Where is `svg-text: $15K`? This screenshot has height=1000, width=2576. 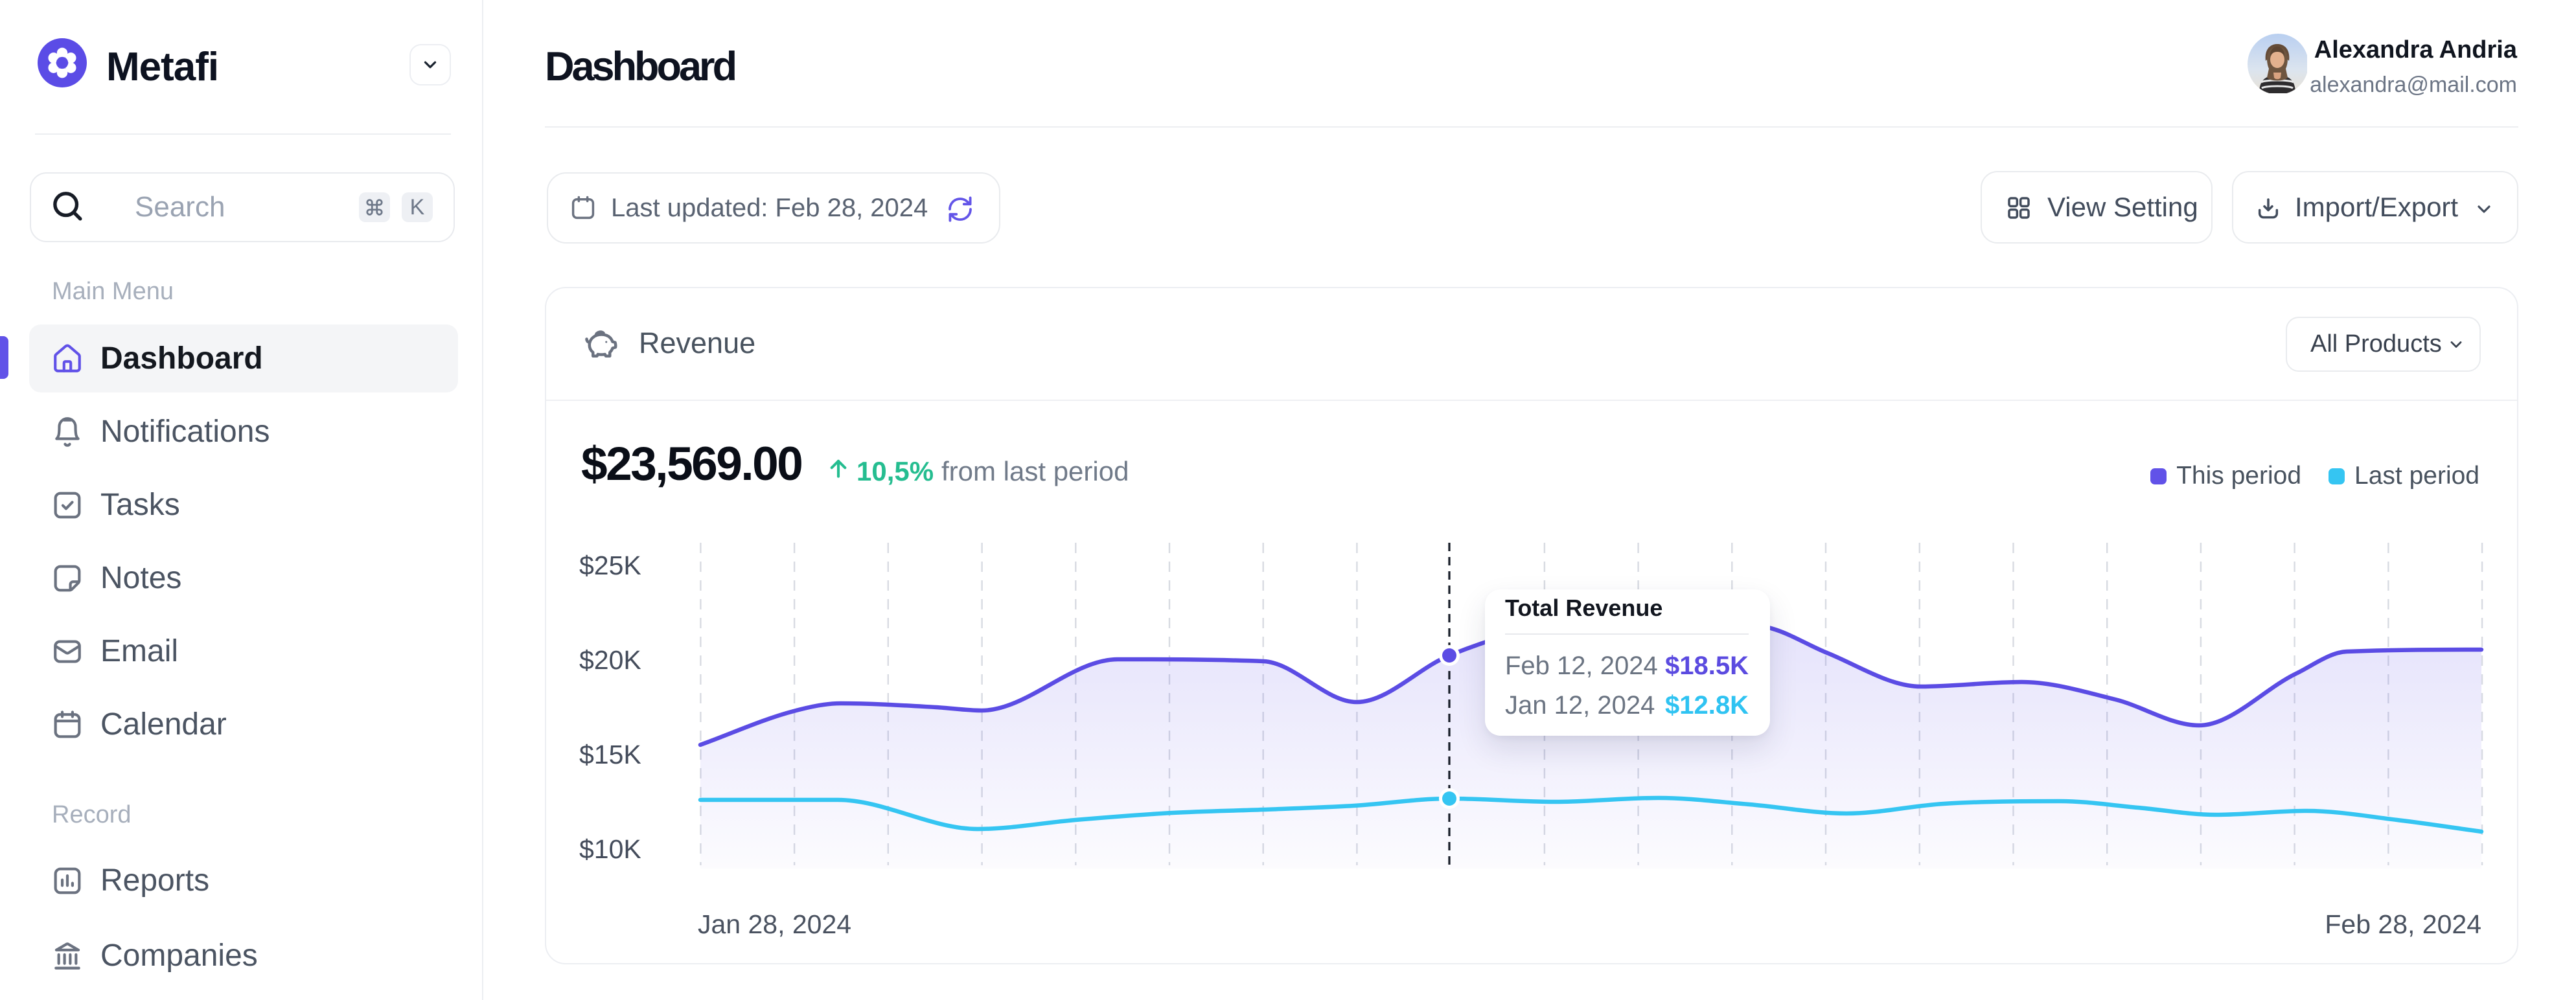
svg-text: $15K is located at coordinates (610, 754).